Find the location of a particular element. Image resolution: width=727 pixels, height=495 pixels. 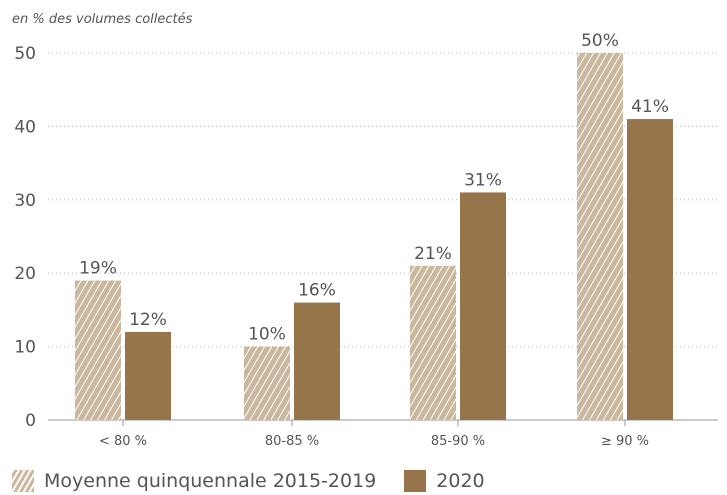

x-tick-label: 85-90 % is located at coordinates (458, 441).